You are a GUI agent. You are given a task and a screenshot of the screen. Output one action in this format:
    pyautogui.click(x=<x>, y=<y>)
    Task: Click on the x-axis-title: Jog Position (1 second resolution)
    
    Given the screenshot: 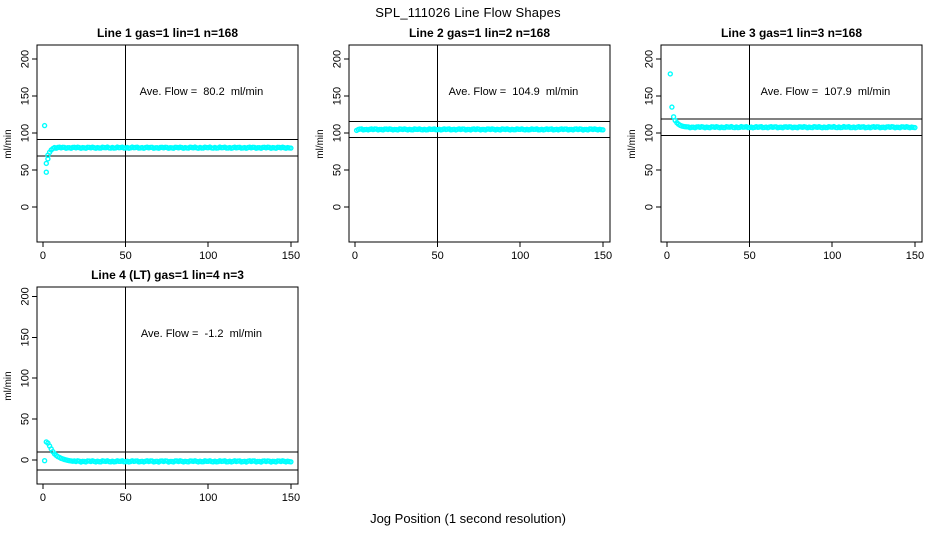 What is the action you would take?
    pyautogui.click(x=468, y=518)
    